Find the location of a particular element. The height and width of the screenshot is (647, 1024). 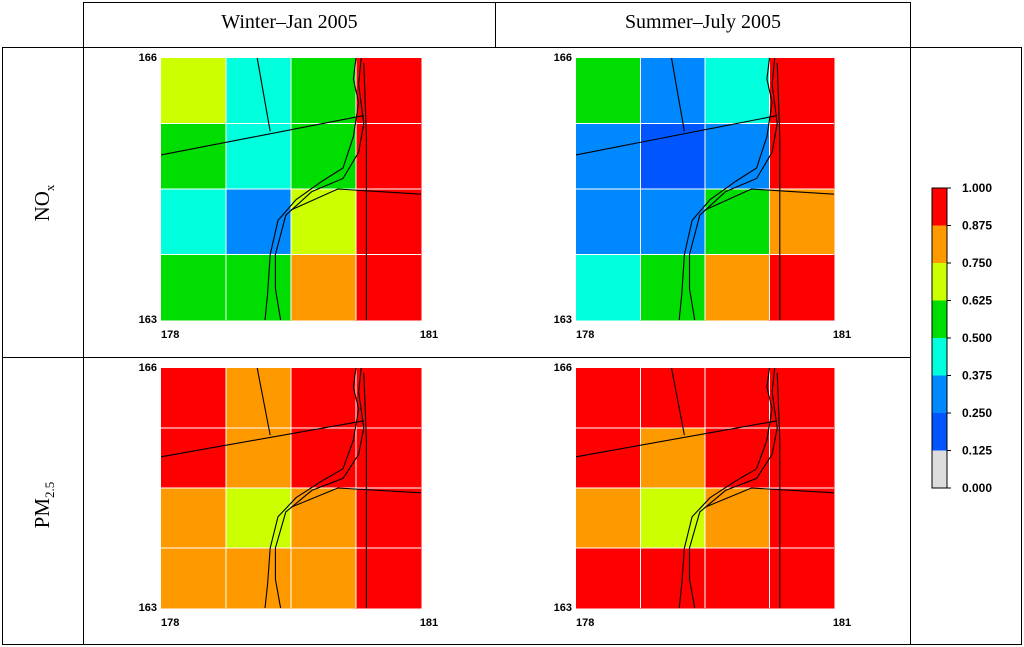

colorbar-tick-label: 0.125 is located at coordinates (977, 451).